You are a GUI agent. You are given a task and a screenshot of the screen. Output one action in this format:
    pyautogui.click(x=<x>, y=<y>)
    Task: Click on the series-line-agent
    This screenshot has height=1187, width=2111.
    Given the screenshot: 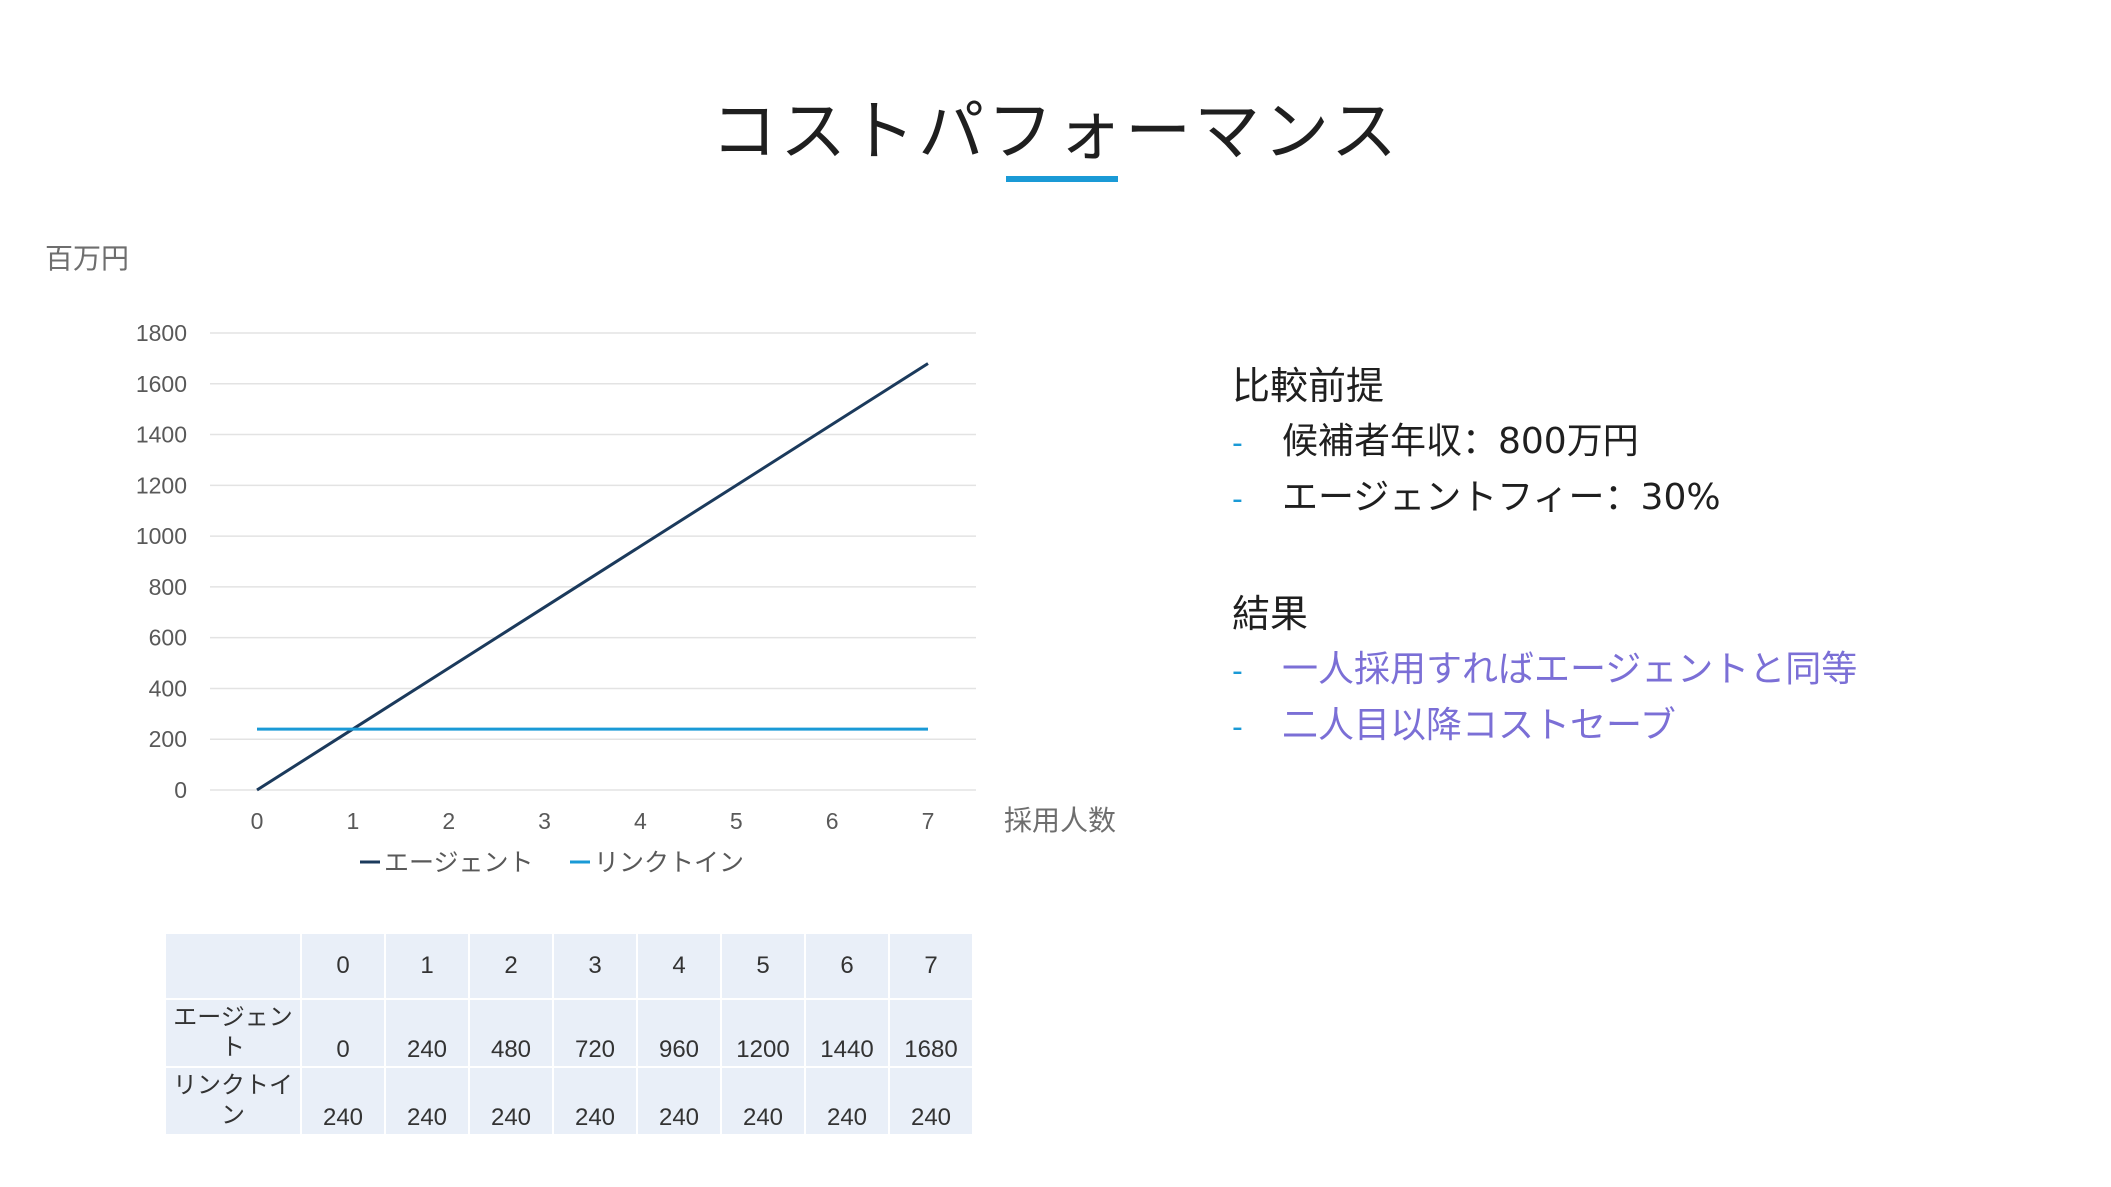 What is the action you would take?
    pyautogui.click(x=592, y=577)
    